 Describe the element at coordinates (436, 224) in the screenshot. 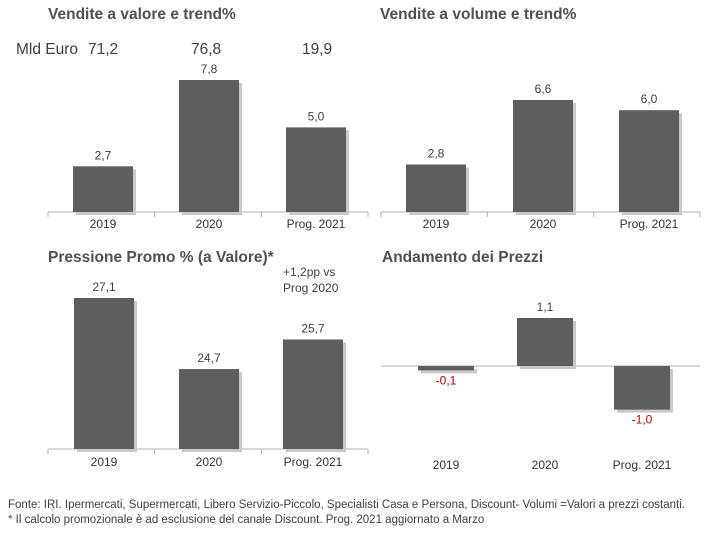

I see `chart-2-category-label-1: 2019` at that location.